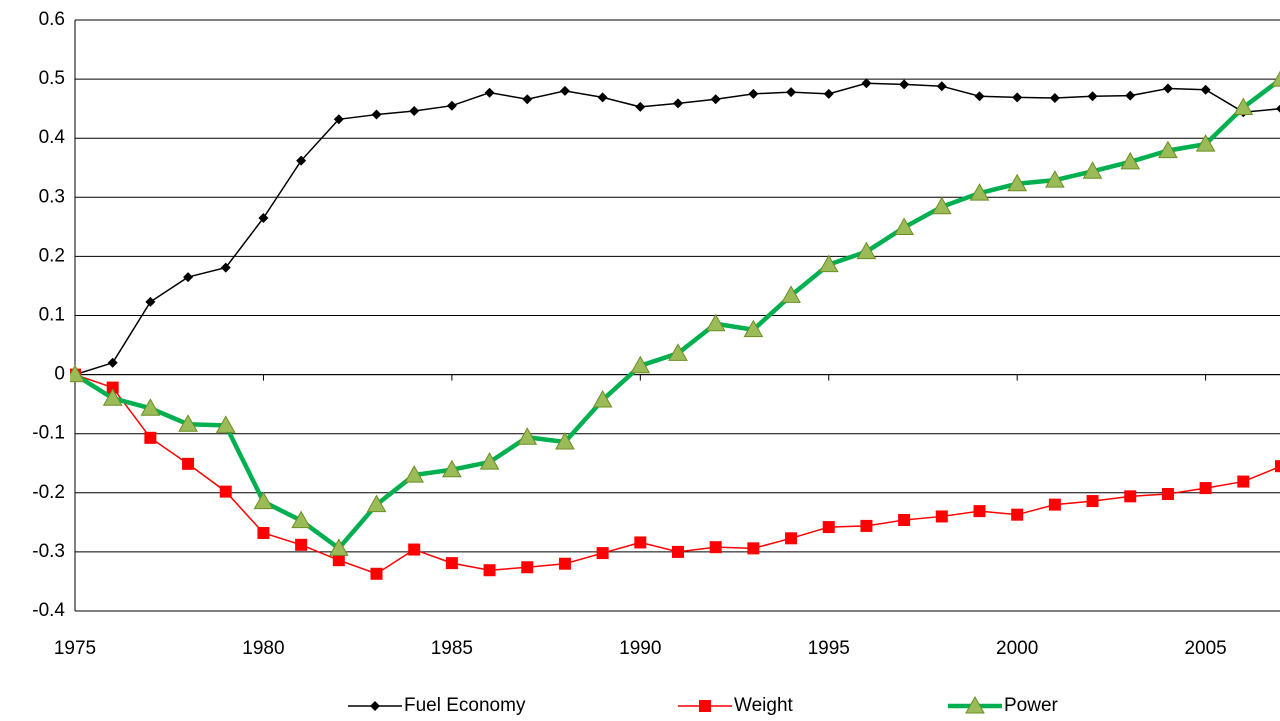 The width and height of the screenshot is (1280, 721). I want to click on x-tick-label: 1980, so click(263, 648).